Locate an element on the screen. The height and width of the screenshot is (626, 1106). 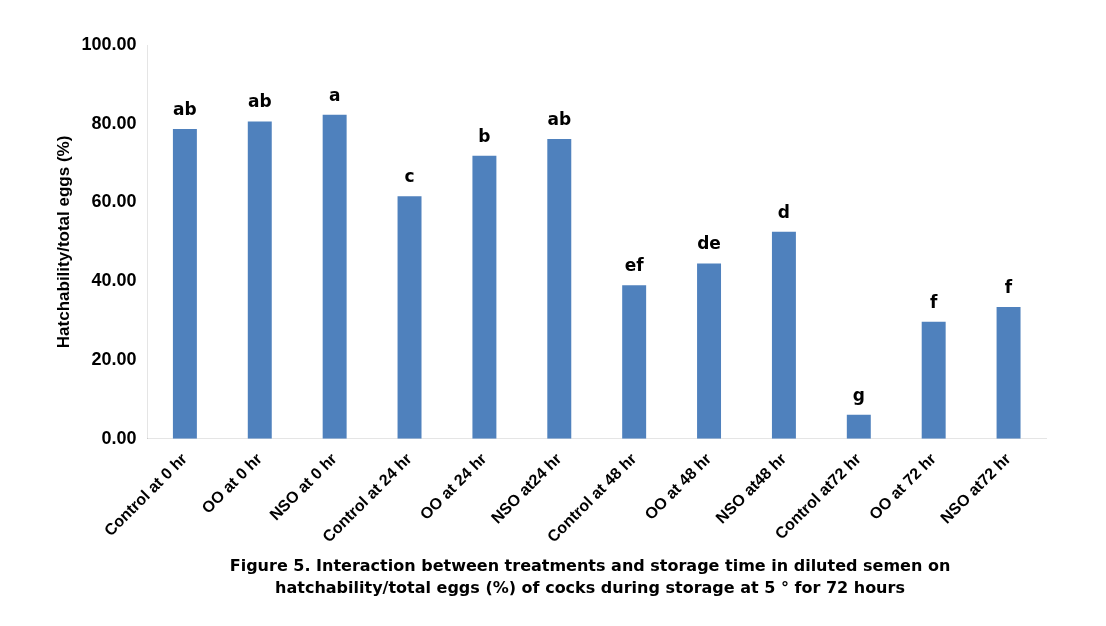
text: Figure 5. Interaction between treatments and storage time in diluted semen on hatchability/total eggs (%) of cocks during storage at 5 ° for 72 hours is located at coordinates (590, 577).